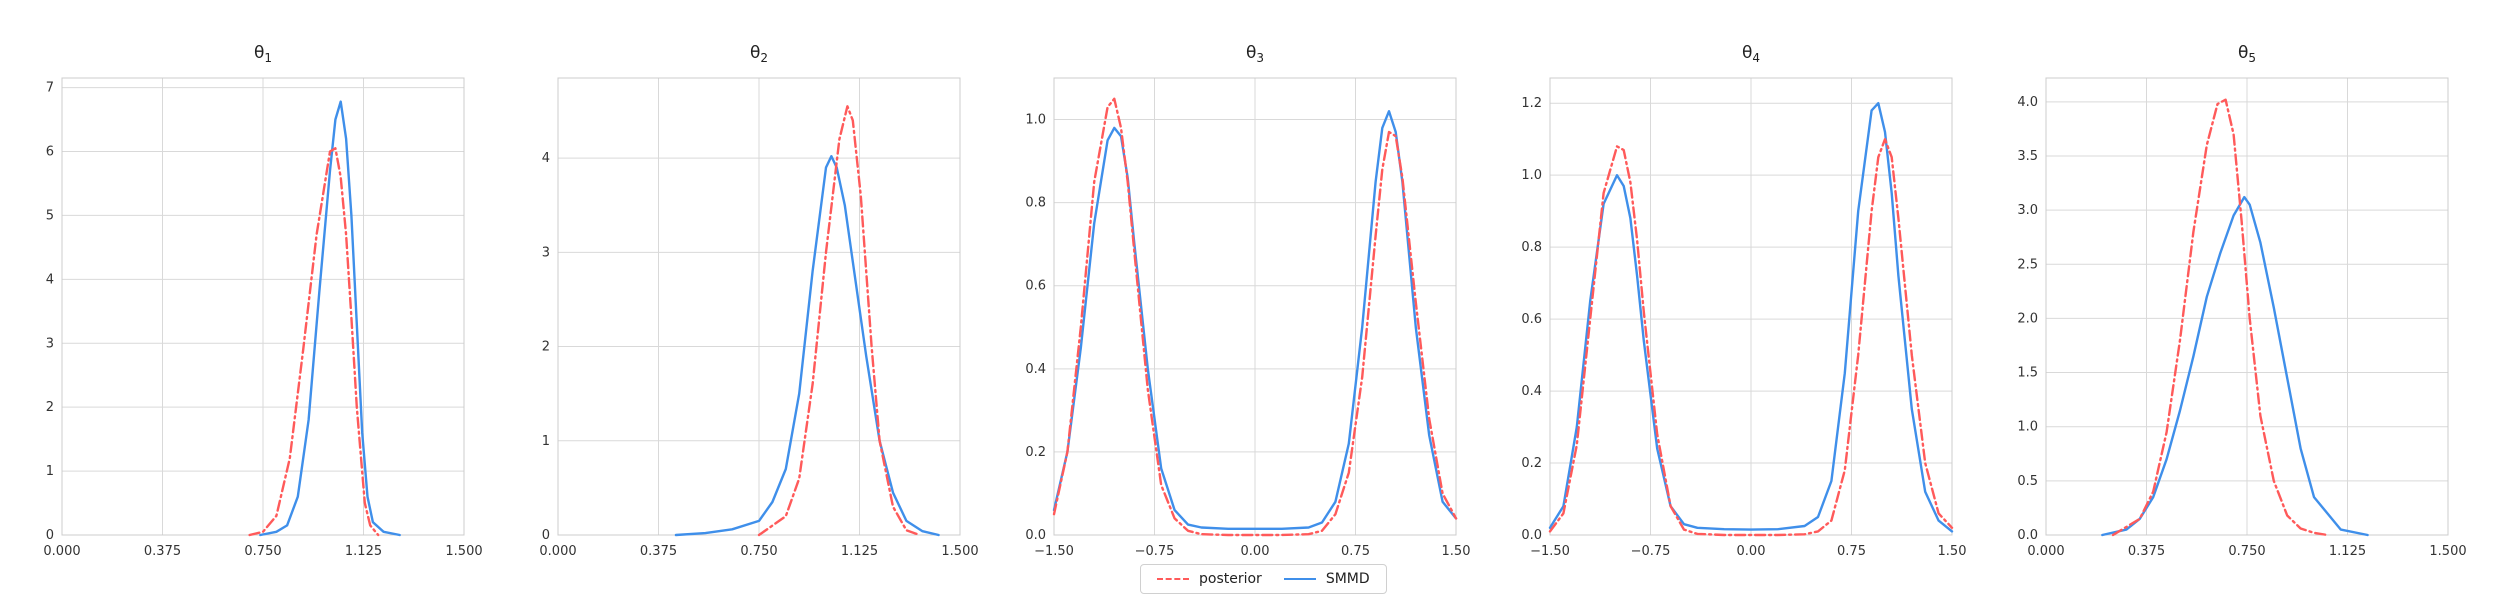  Describe the element at coordinates (2027, 210) in the screenshot. I see `y-tick-label: 3.0` at that location.